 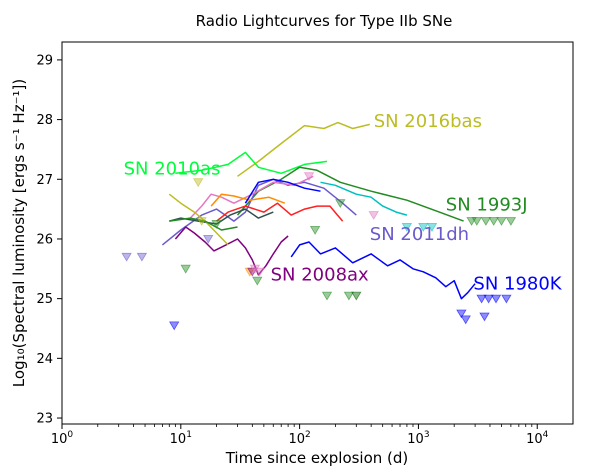 What do you see at coordinates (189, 435) in the screenshot?
I see `x-tick-exponent: 1` at bounding box center [189, 435].